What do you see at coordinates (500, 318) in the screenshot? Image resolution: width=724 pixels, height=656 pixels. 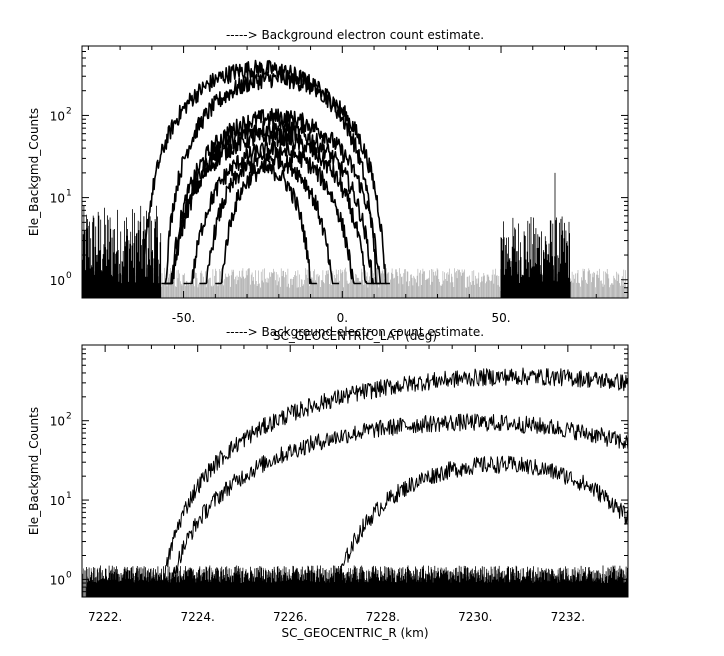 I see `x-tick-label-3: 50.` at bounding box center [500, 318].